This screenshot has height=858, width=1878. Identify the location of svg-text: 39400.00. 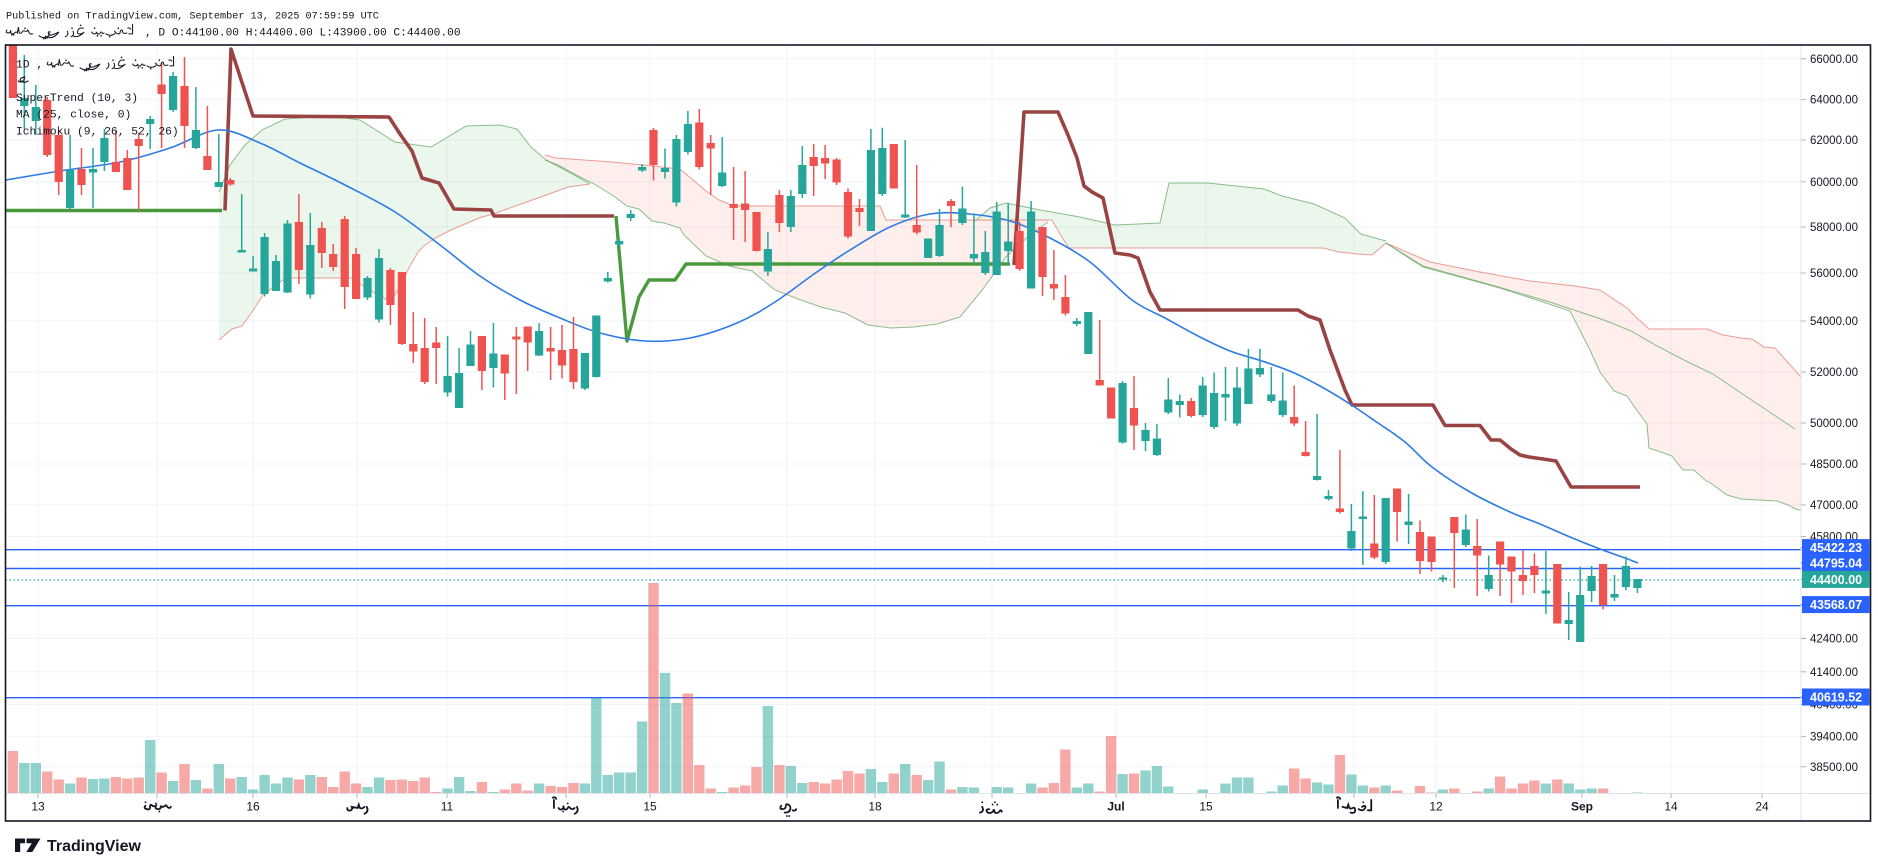
(1834, 738).